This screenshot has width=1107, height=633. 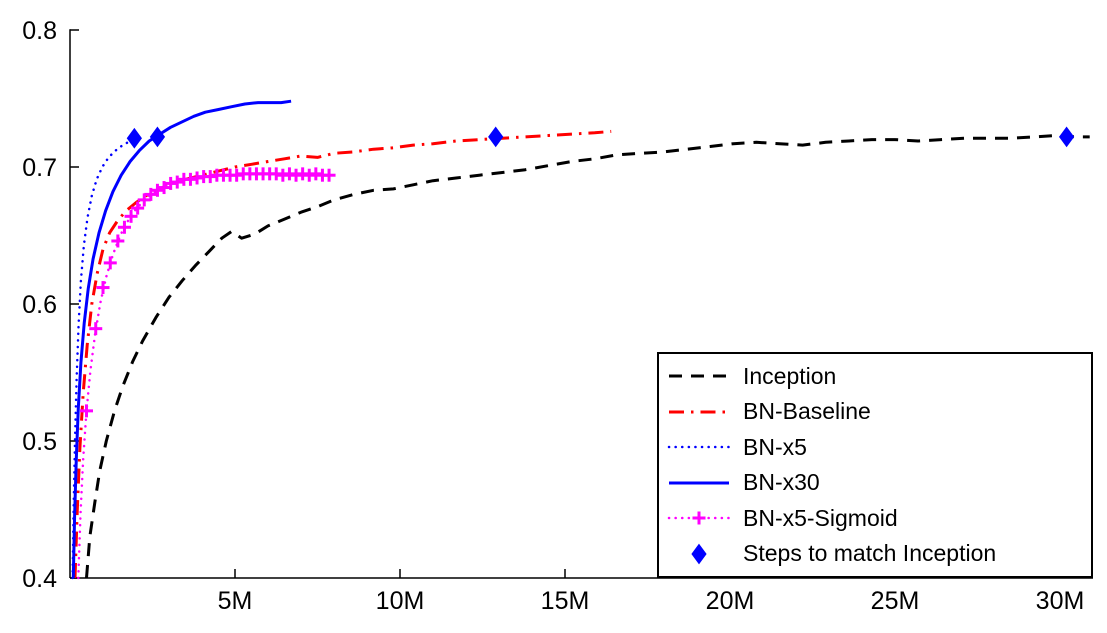 I want to click on legend-item-steps-to-match-inception: Steps to match Inception, so click(x=875, y=554).